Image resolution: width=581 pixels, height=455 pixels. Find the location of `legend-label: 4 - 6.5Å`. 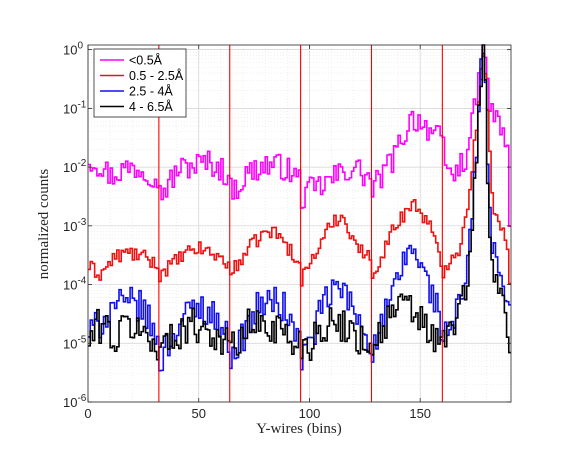

legend-label: 4 - 6.5Å is located at coordinates (151, 106).